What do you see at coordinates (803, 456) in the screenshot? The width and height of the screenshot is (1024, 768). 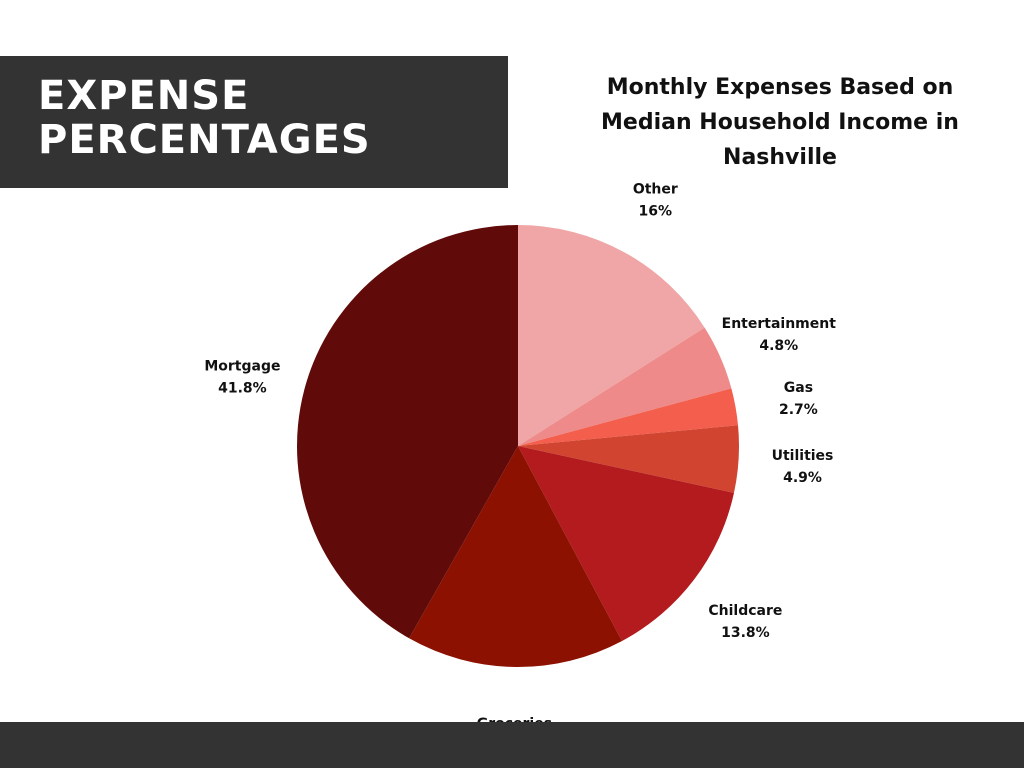 I see `slice-label-utilities: Utilities` at bounding box center [803, 456].